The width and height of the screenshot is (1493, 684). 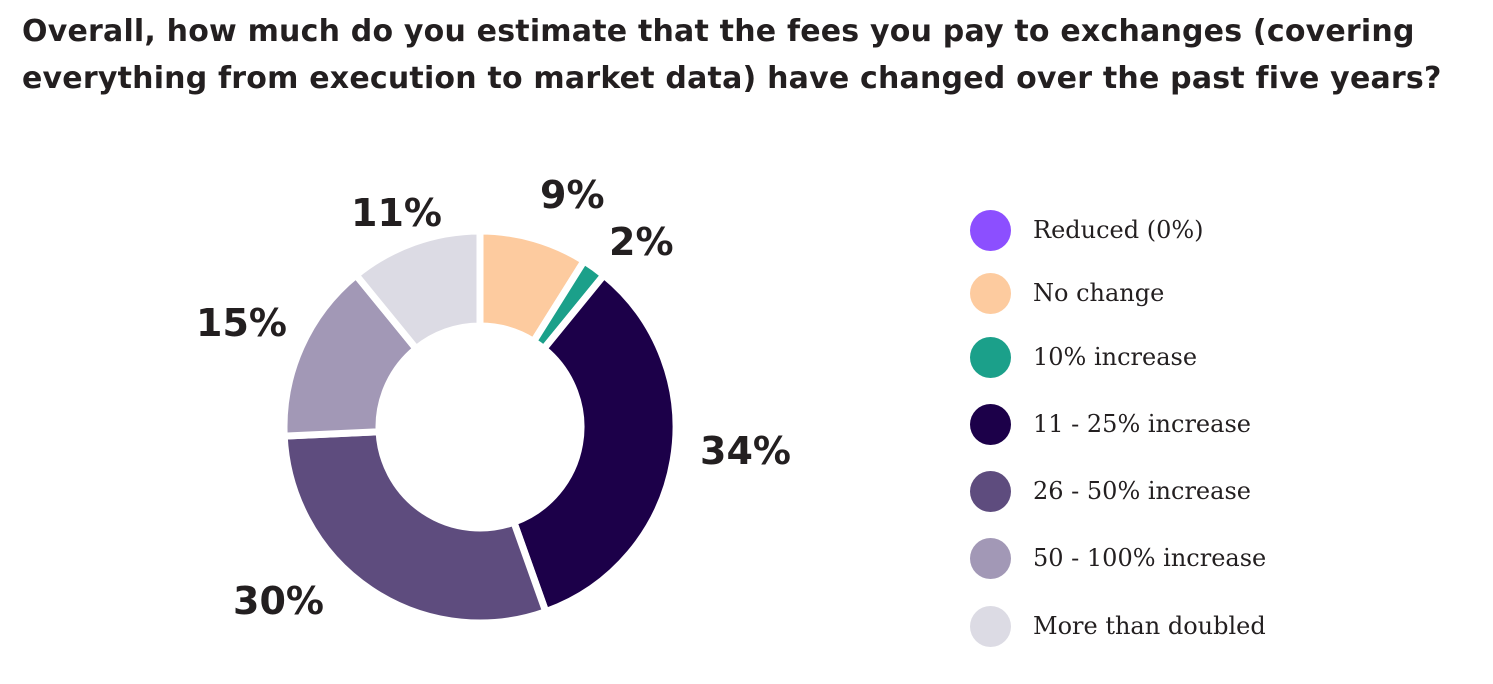 What do you see at coordinates (1150, 558) in the screenshot?
I see `legend-label: 50 - 100% increase` at bounding box center [1150, 558].